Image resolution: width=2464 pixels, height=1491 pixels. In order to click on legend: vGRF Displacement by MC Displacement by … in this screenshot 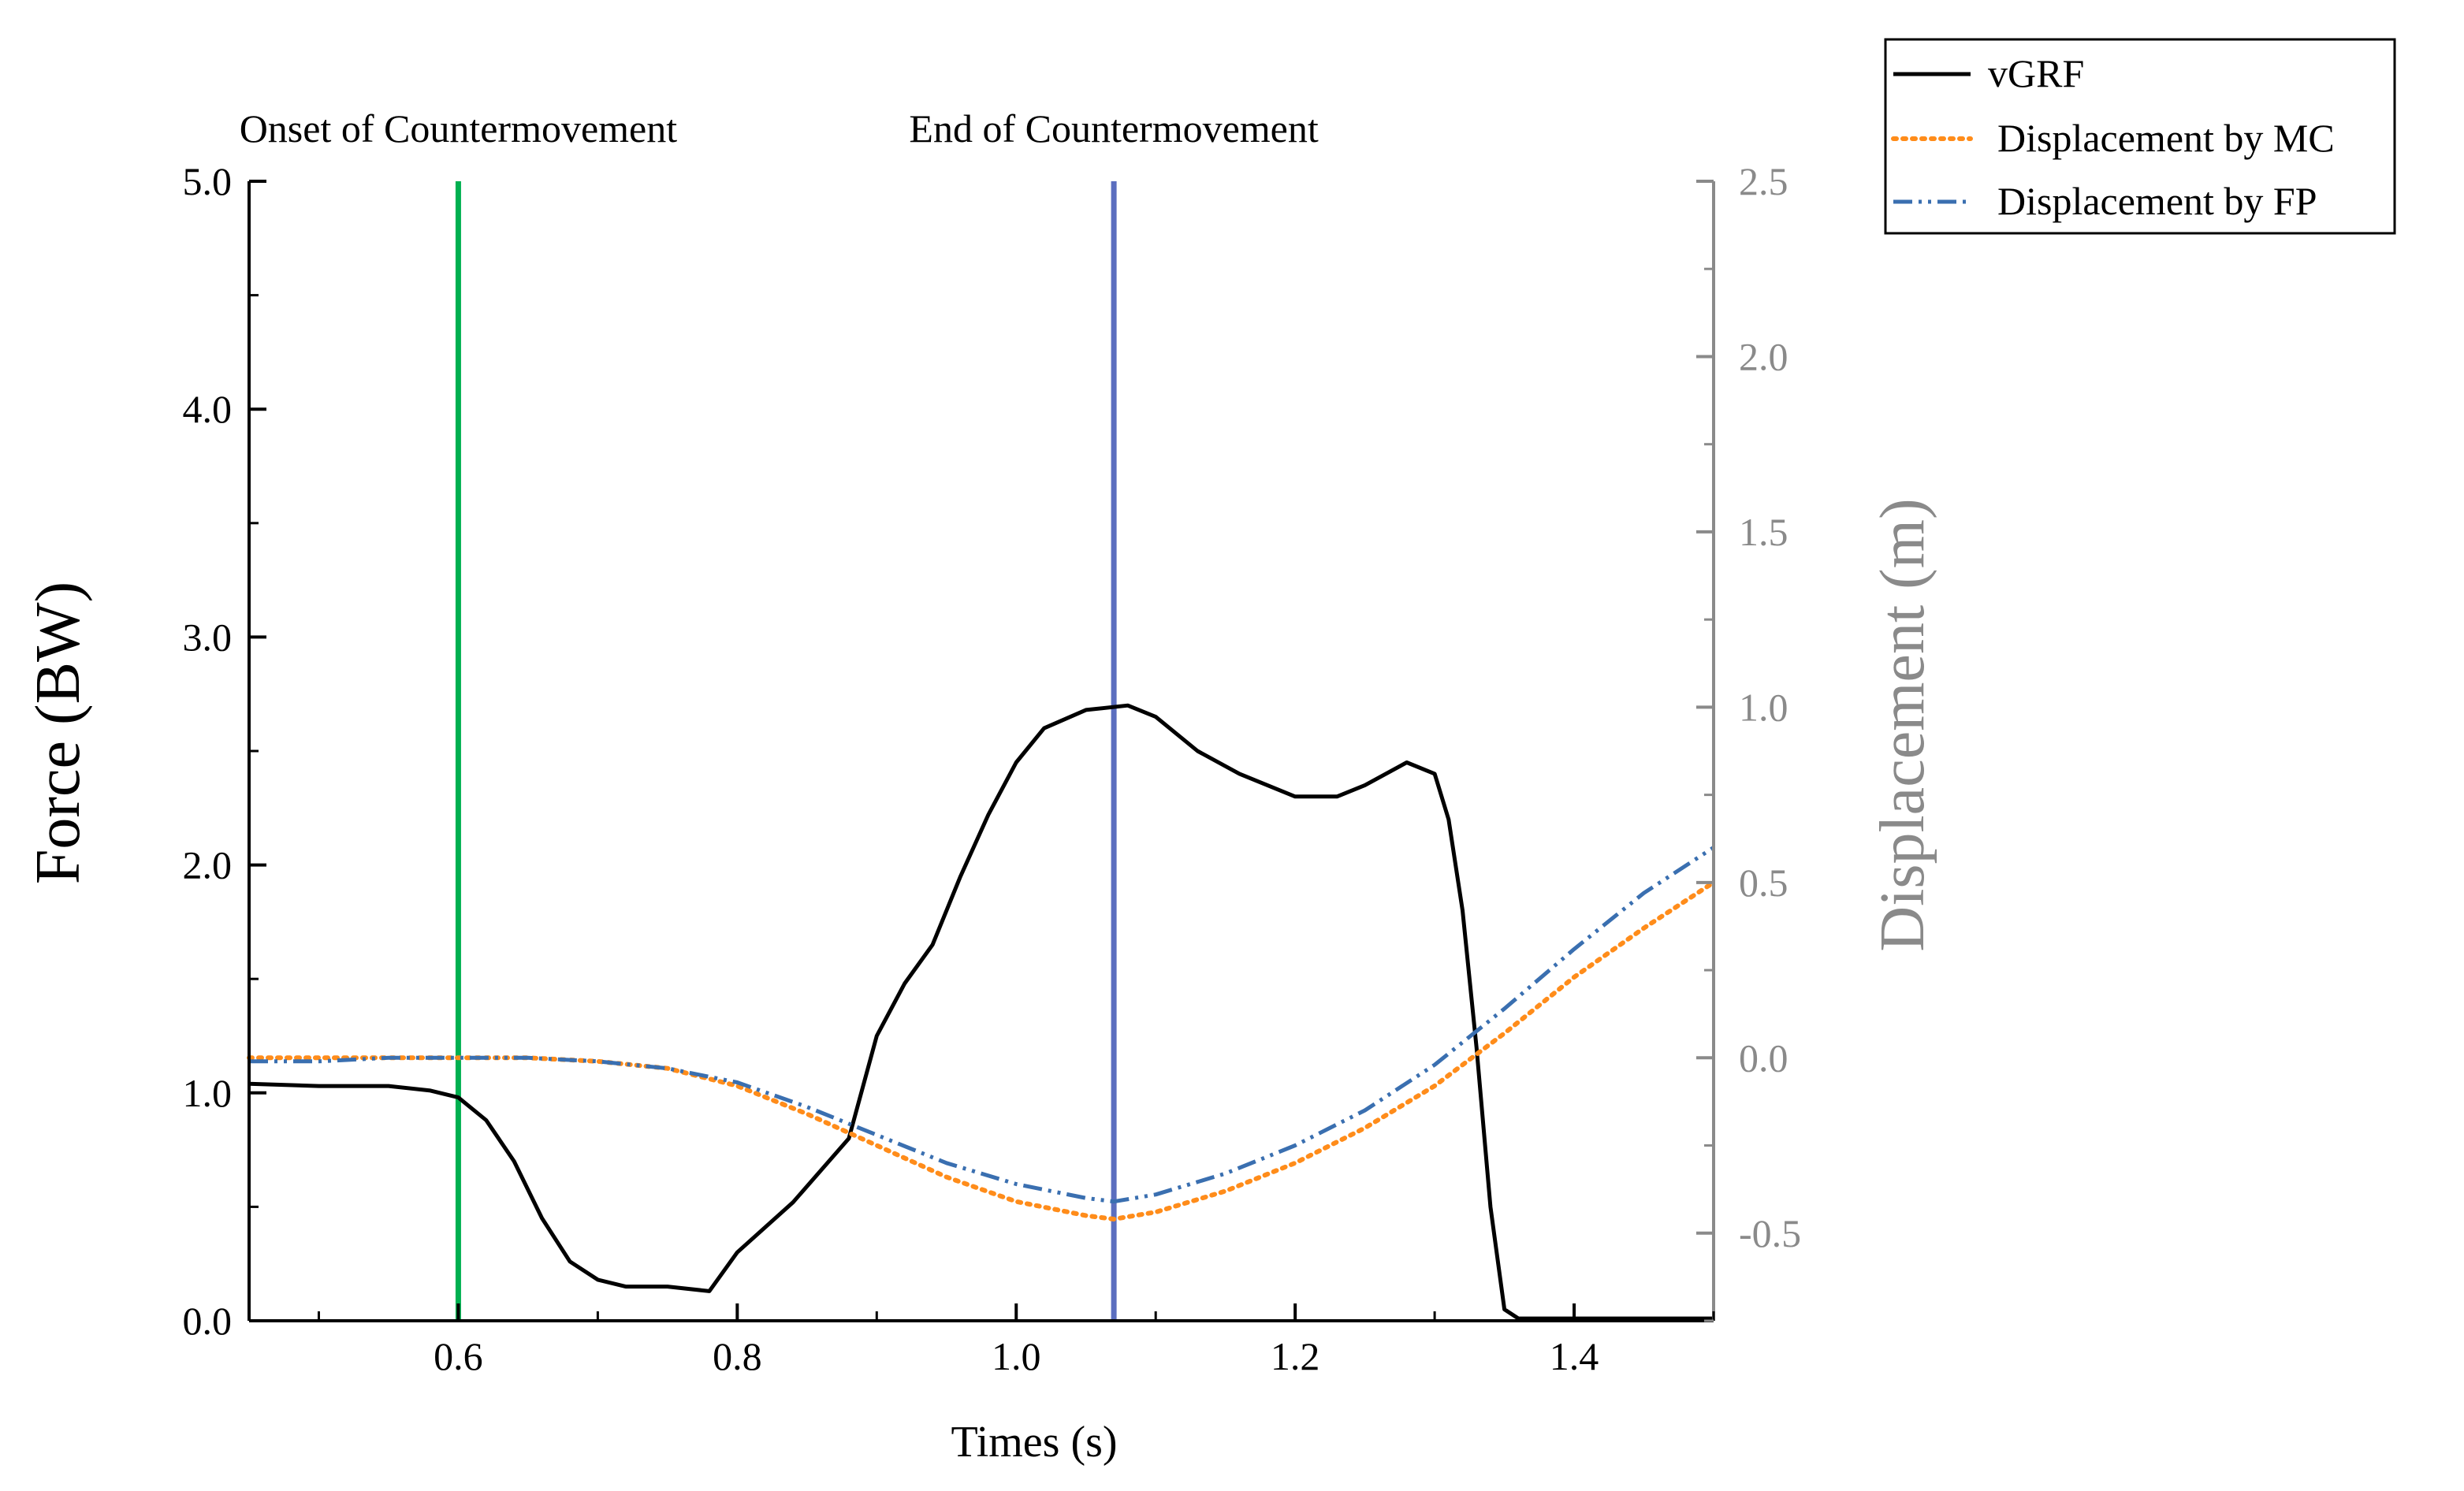, I will do `click(2140, 136)`.